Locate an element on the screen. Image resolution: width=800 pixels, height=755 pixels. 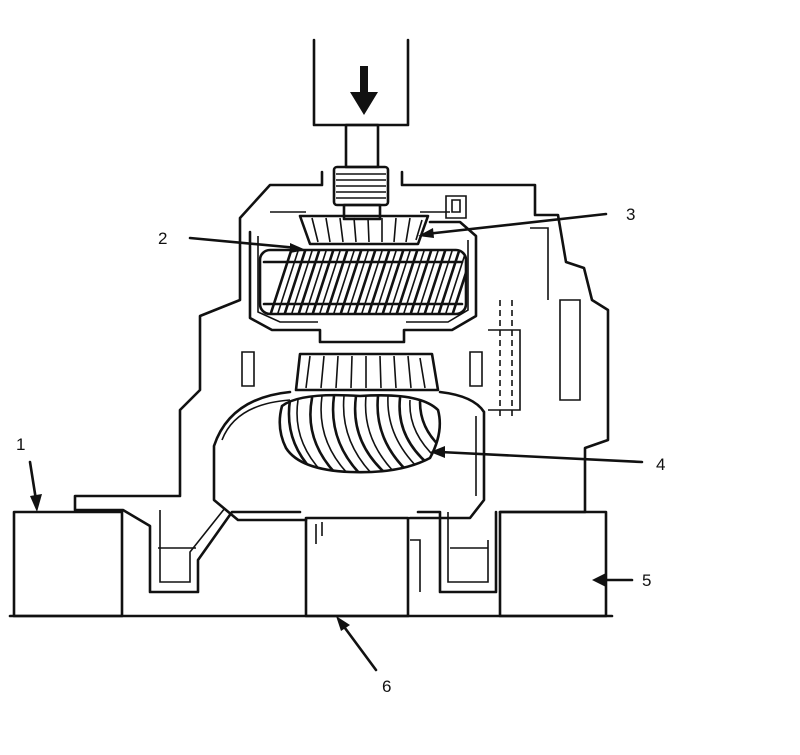
callout-3: 3 is located at coordinates (631, 214).